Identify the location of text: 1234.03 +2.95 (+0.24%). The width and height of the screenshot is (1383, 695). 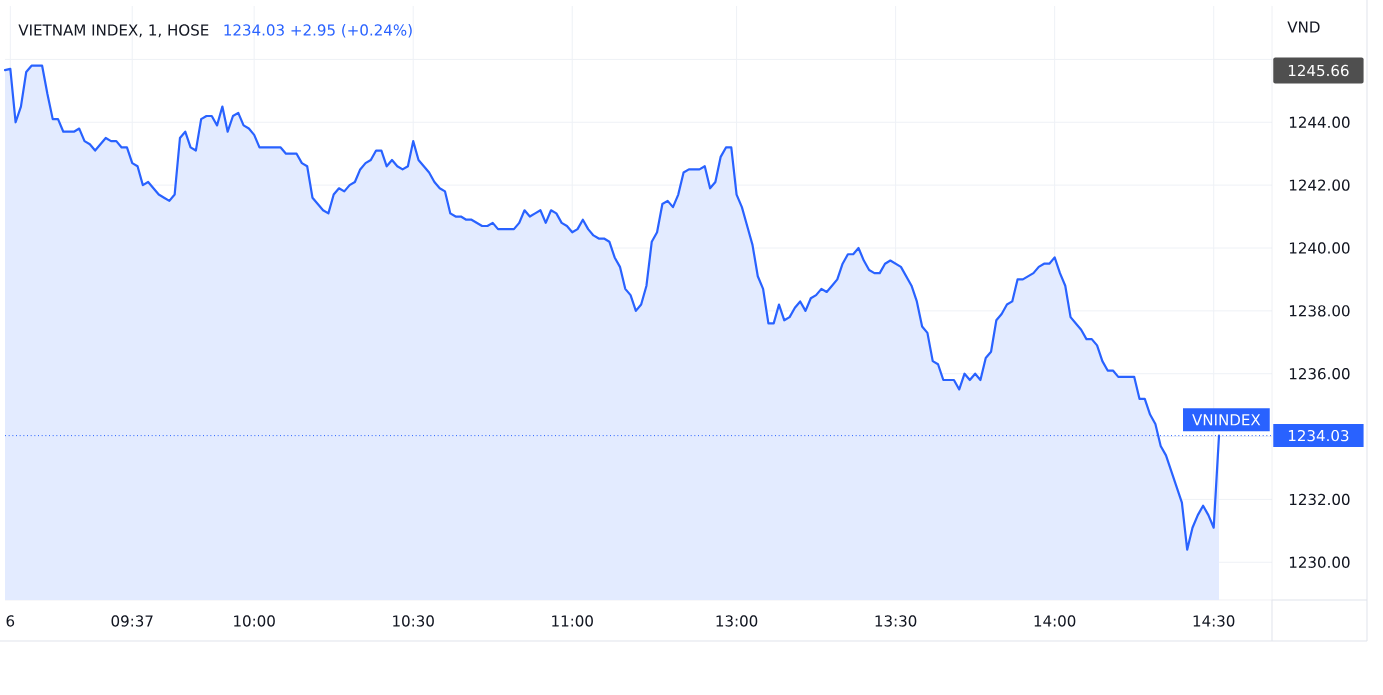
(318, 31).